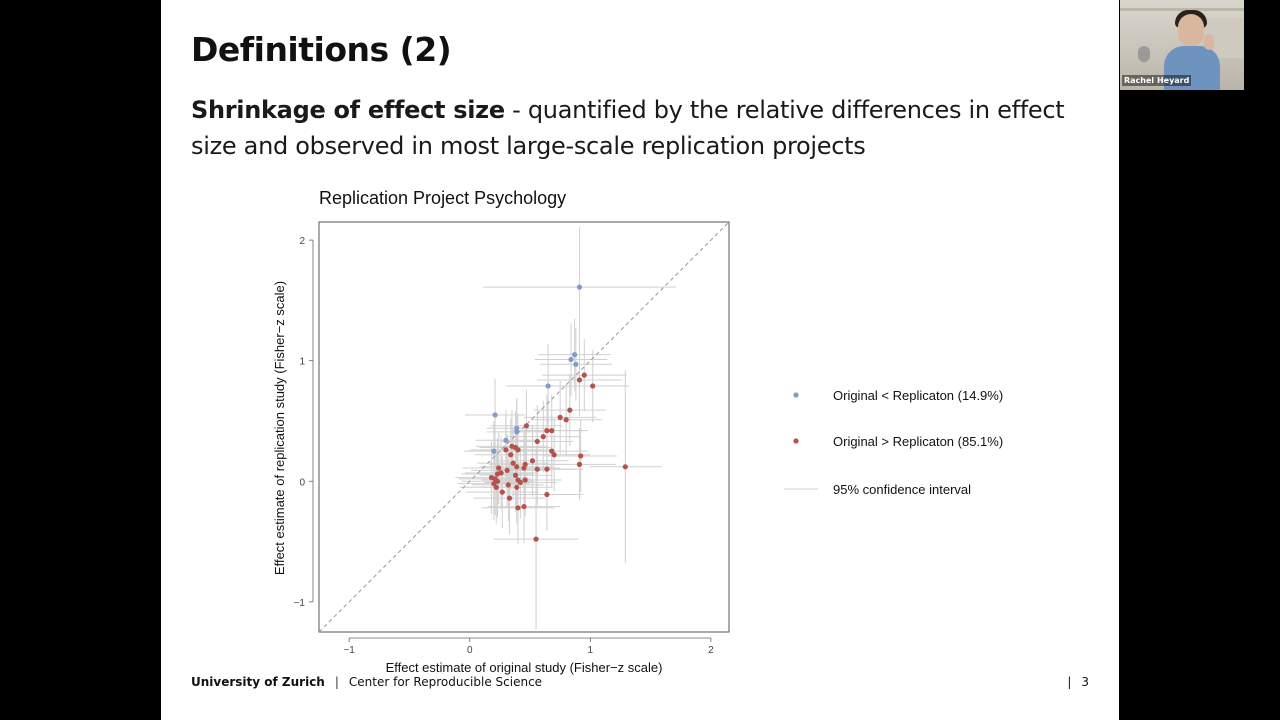 The image size is (1280, 720). I want to click on footer-university: University of Zurich, so click(258, 682).